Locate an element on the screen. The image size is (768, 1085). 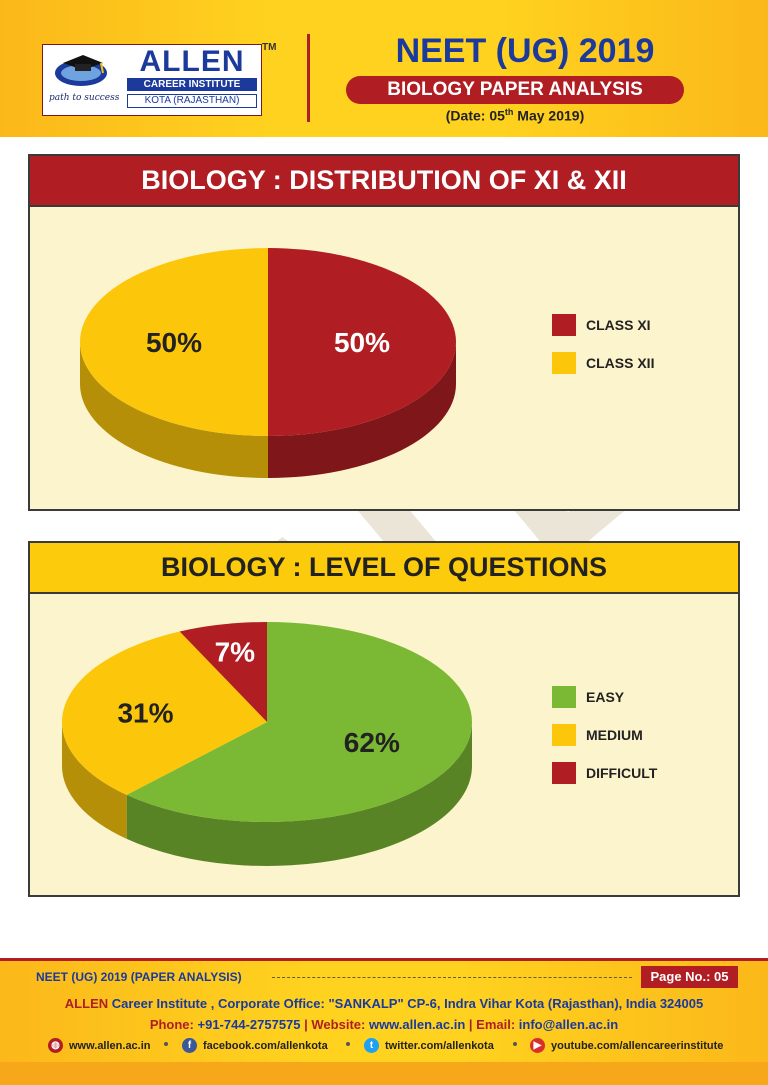
data-label-medium: 31% is located at coordinates (145, 713).